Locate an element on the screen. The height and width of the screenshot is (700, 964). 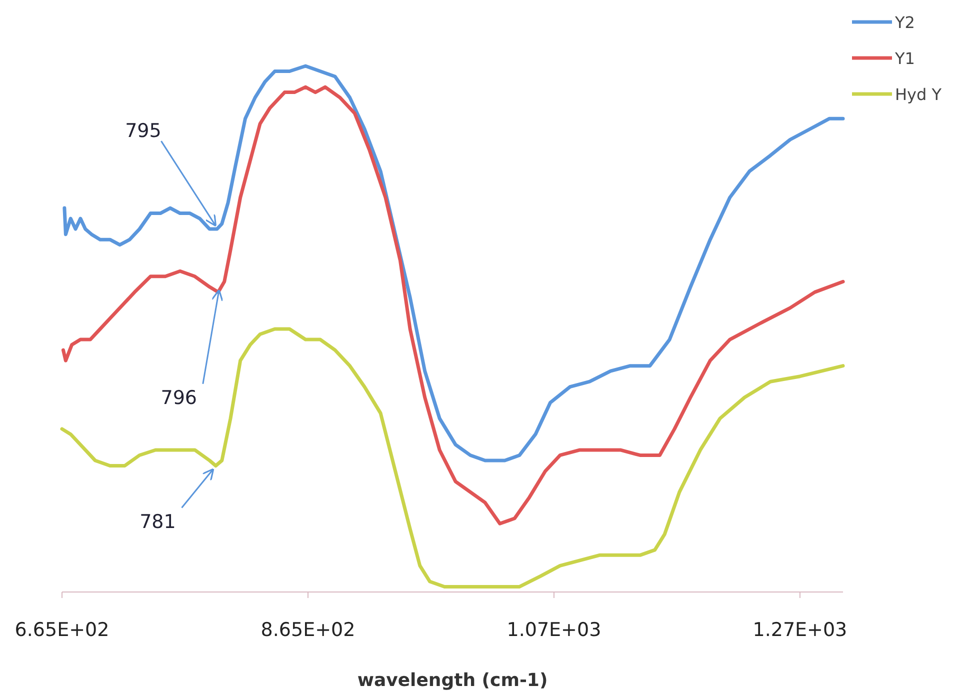
legend-label: Y2 is located at coordinates (904, 22).